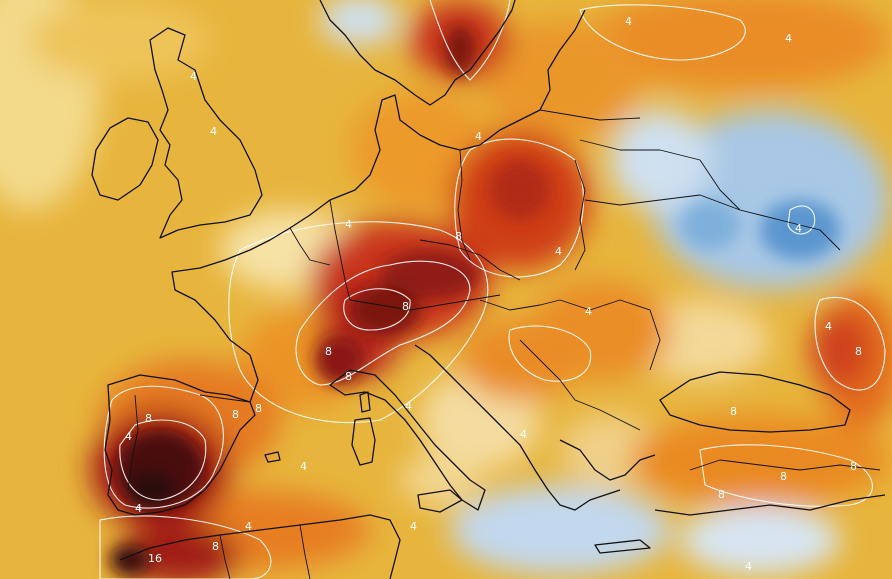  What do you see at coordinates (417, 53) in the screenshot?
I see `scandinavia-coast` at bounding box center [417, 53].